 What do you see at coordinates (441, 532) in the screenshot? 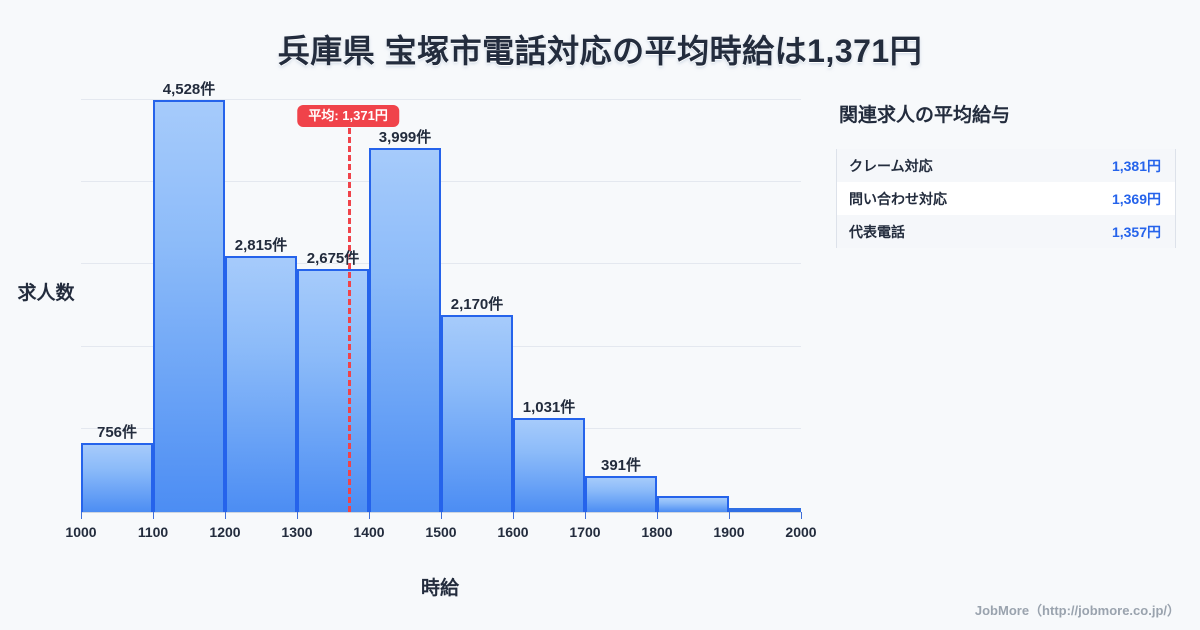
I see `x-axis-tick-label: 1500` at bounding box center [441, 532].